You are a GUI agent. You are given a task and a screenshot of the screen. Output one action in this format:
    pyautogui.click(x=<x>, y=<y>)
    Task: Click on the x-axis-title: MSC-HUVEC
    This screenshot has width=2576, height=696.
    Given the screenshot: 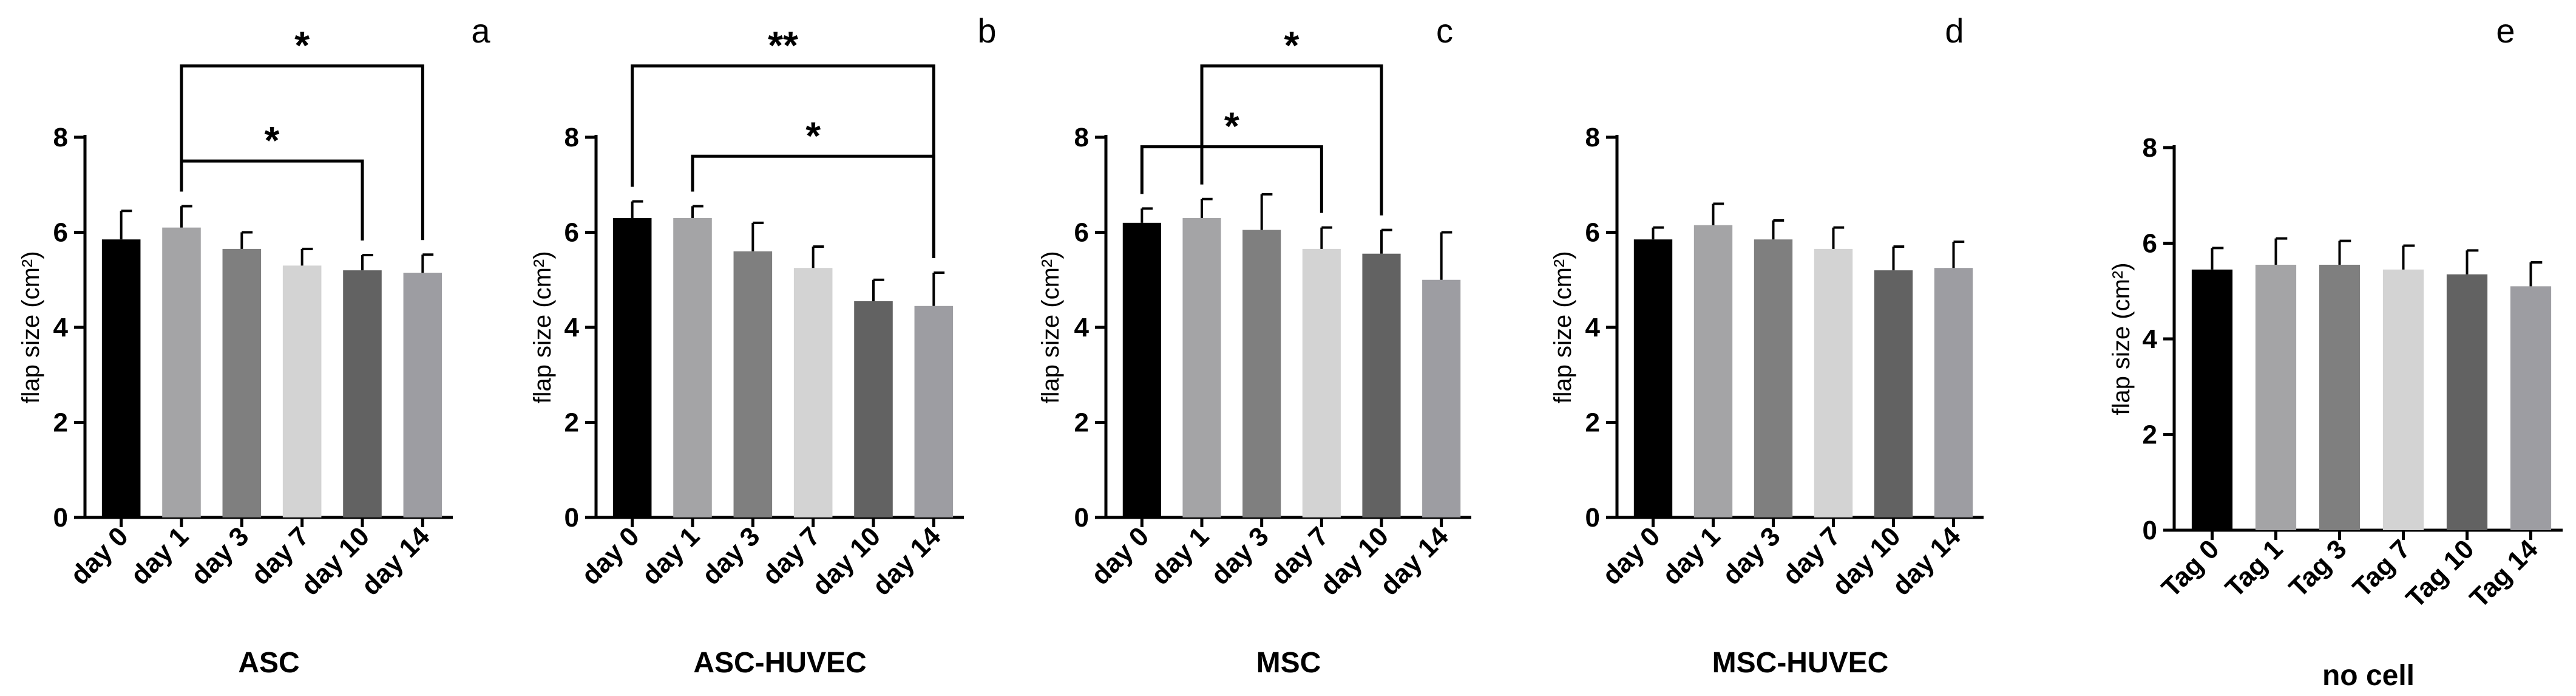 What is the action you would take?
    pyautogui.click(x=1800, y=663)
    